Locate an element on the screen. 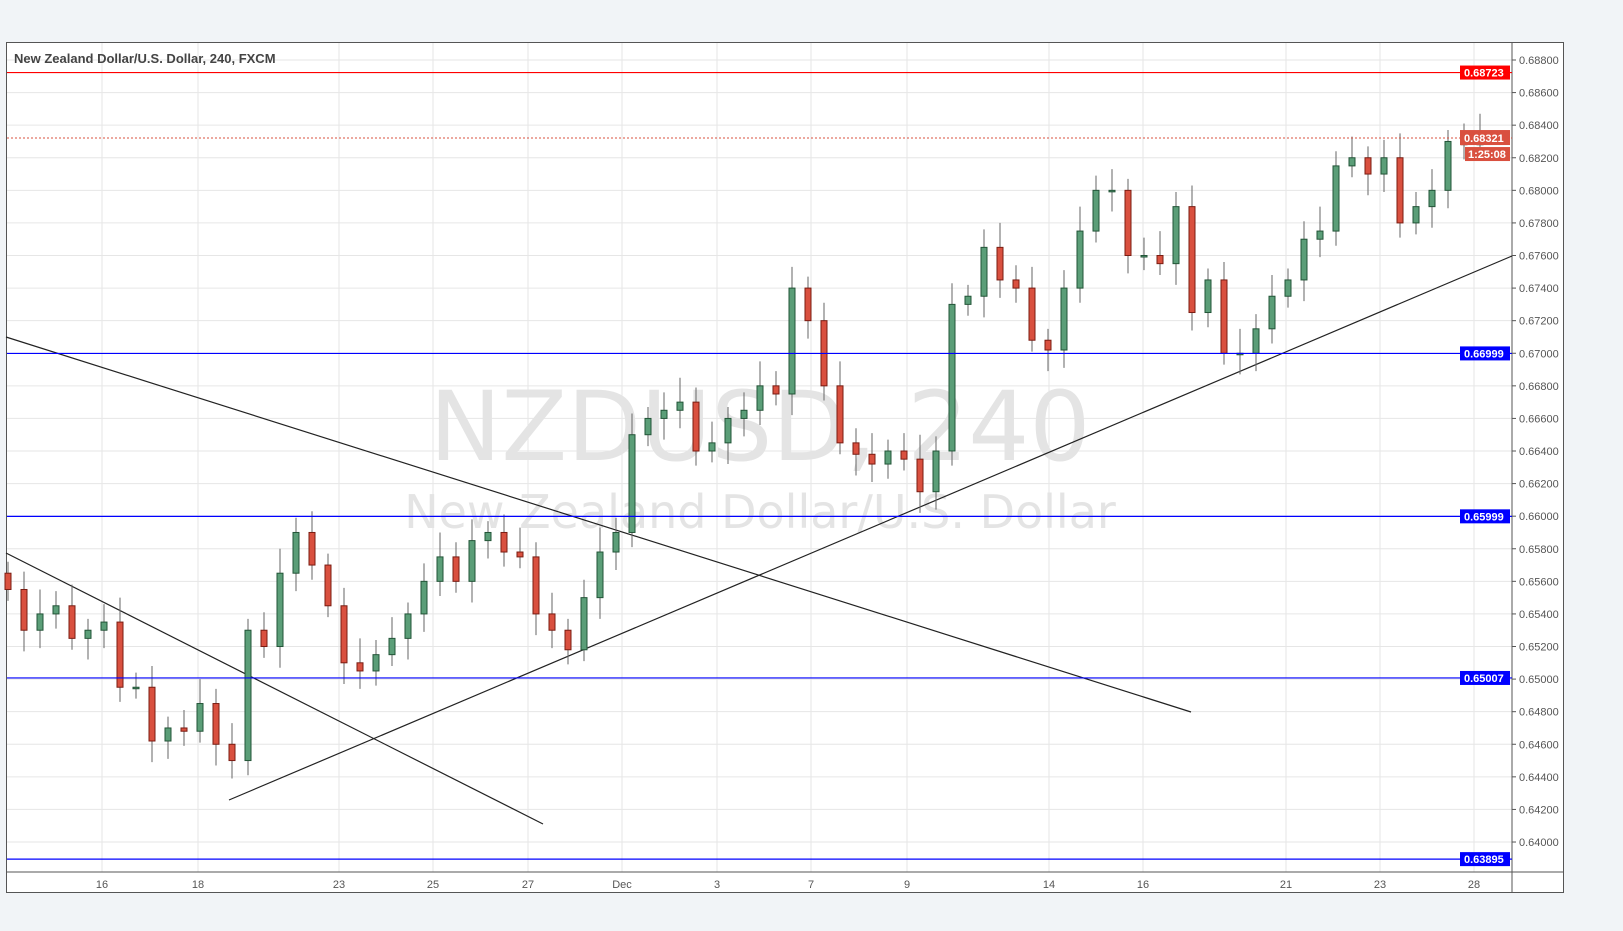 The height and width of the screenshot is (931, 1623). y-tick-label: 0.64800 is located at coordinates (1539, 713).